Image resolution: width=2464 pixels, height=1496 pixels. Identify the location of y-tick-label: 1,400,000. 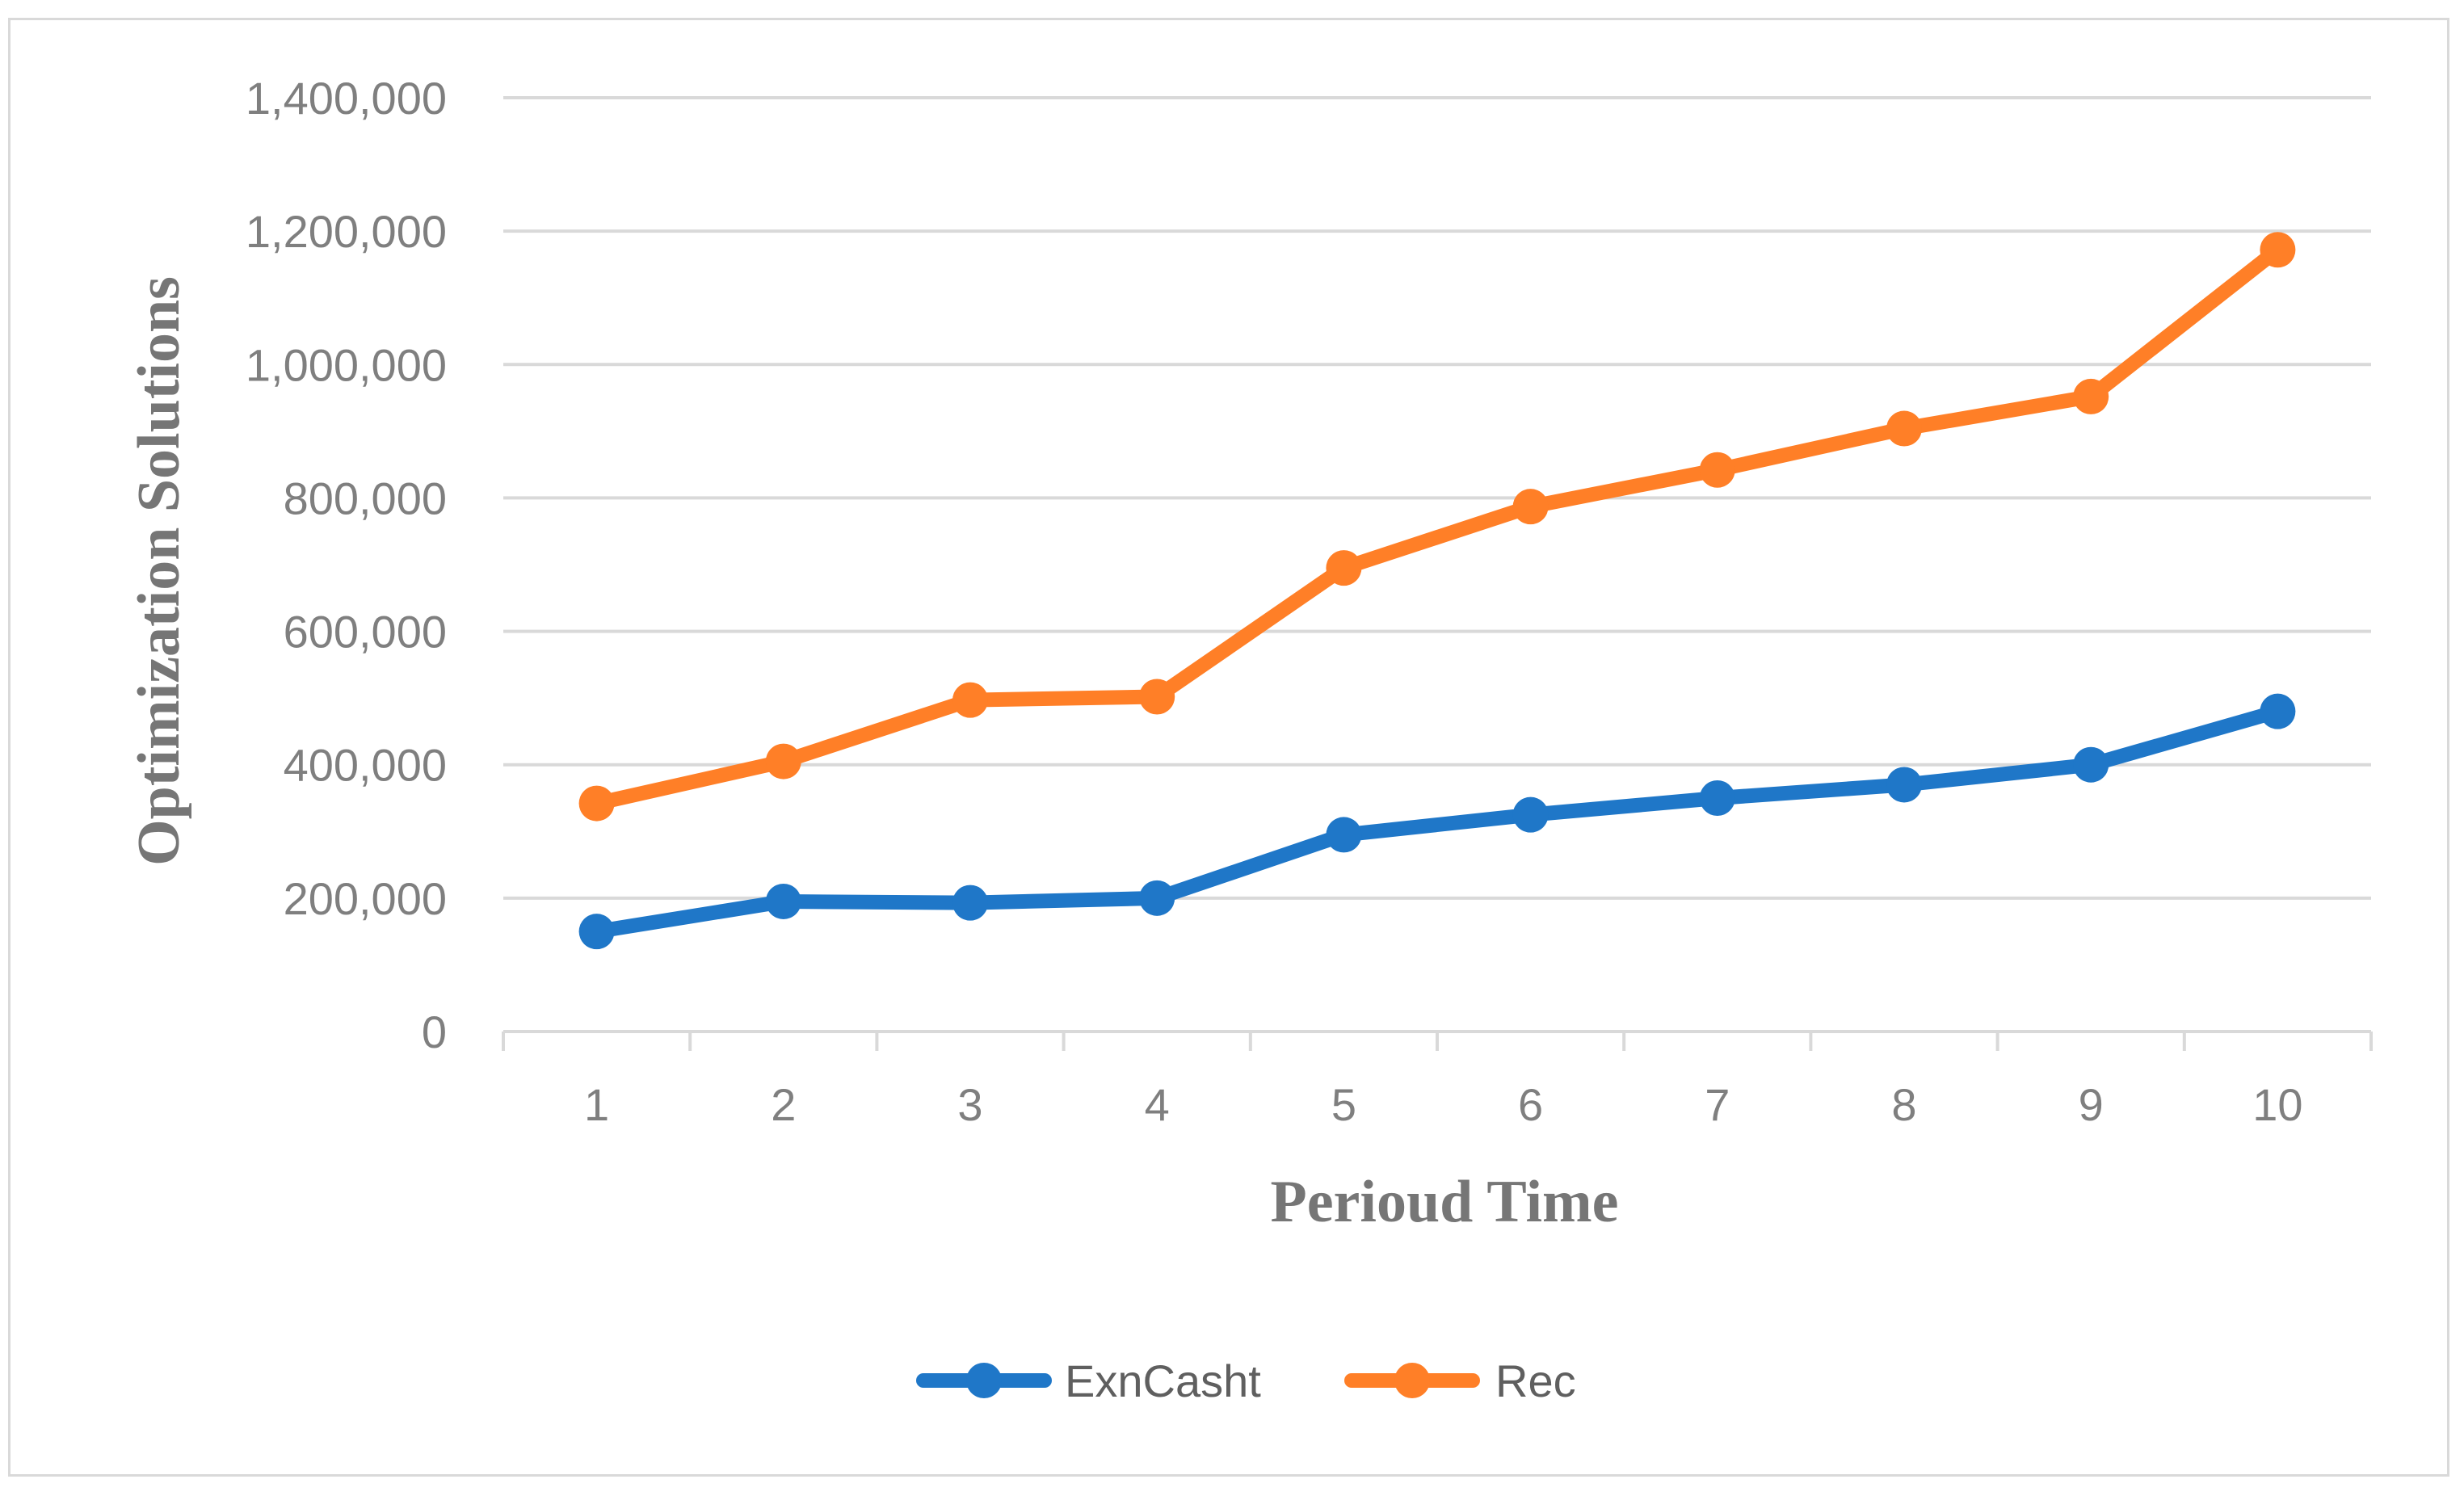
(346, 99).